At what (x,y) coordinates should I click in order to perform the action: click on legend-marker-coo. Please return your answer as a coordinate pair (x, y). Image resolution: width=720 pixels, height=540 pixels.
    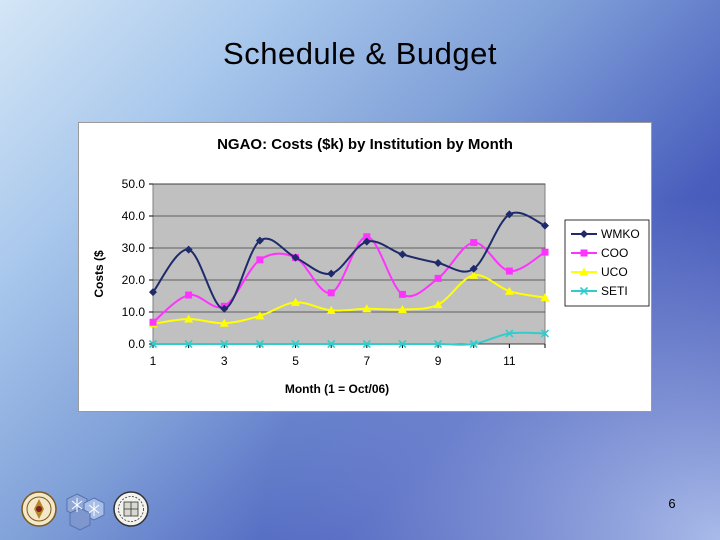
    Looking at the image, I should click on (584, 253).